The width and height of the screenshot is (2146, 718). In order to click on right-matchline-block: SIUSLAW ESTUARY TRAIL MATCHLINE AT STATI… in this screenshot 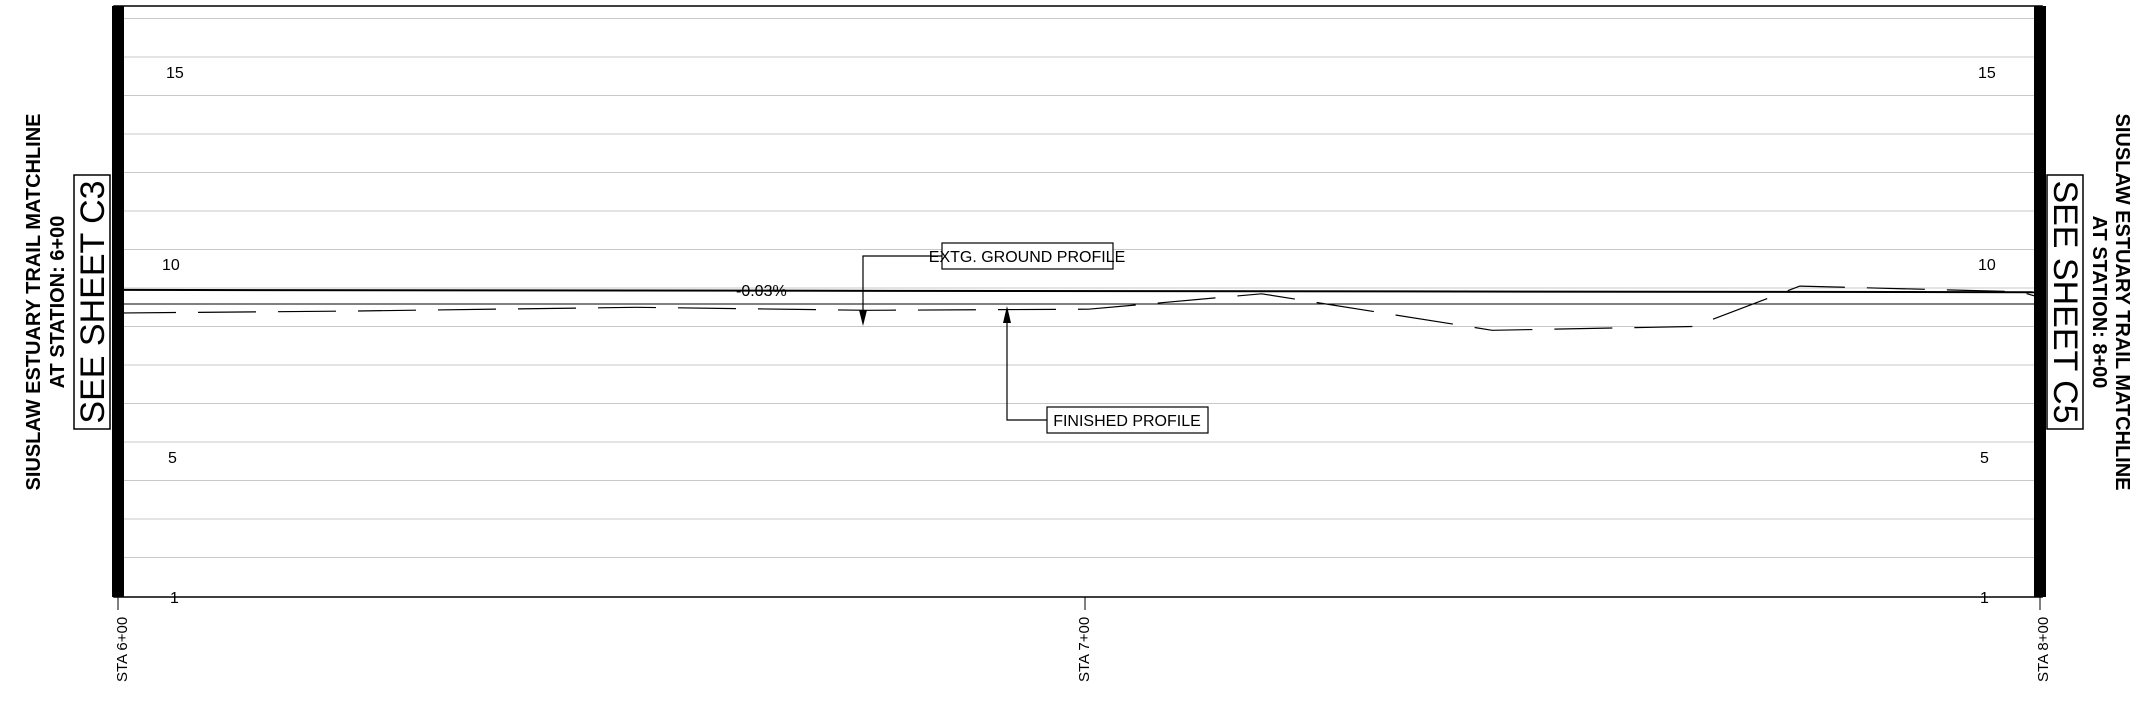, I will do `click(2089, 301)`.